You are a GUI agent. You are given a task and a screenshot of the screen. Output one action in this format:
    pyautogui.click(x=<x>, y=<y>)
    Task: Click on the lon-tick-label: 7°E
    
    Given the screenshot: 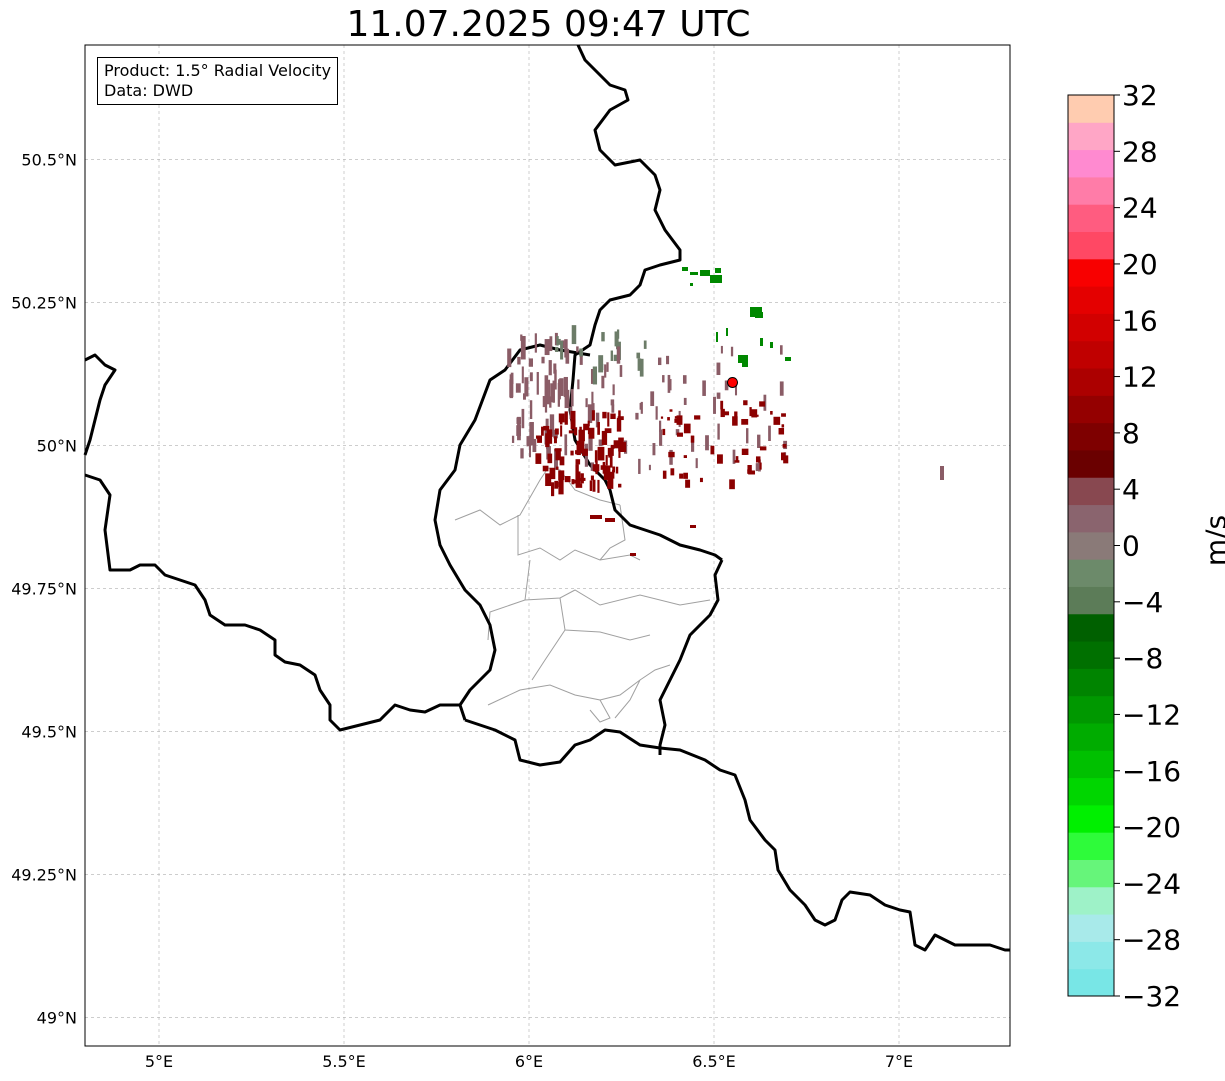 What is the action you would take?
    pyautogui.click(x=899, y=1061)
    